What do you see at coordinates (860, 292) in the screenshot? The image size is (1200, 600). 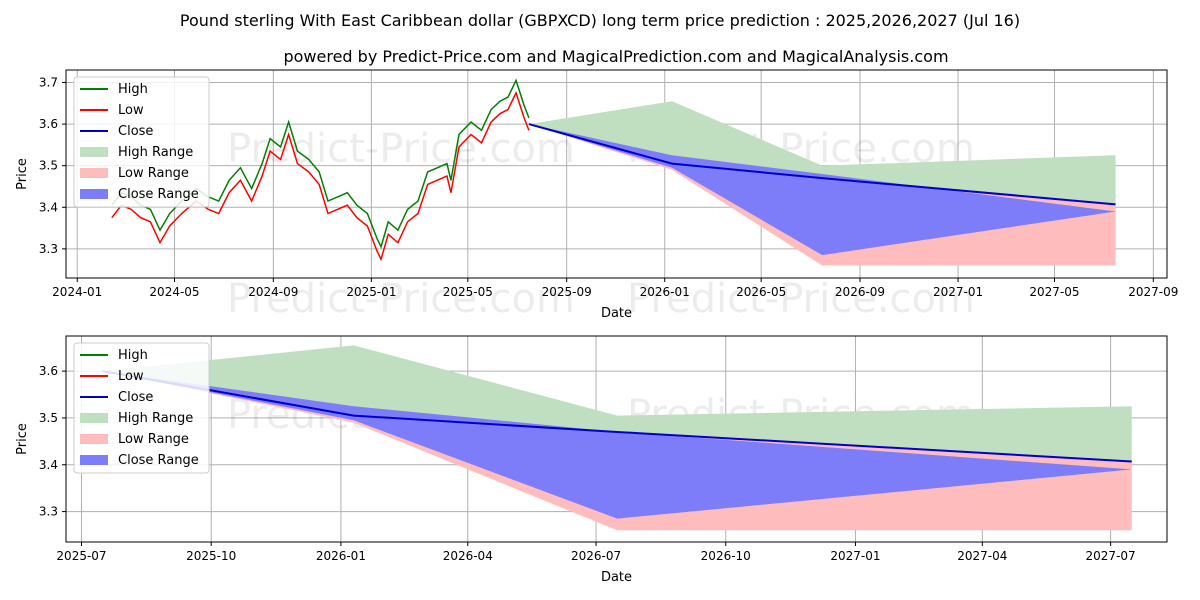 I see `x-tick-label: 2026-09` at bounding box center [860, 292].